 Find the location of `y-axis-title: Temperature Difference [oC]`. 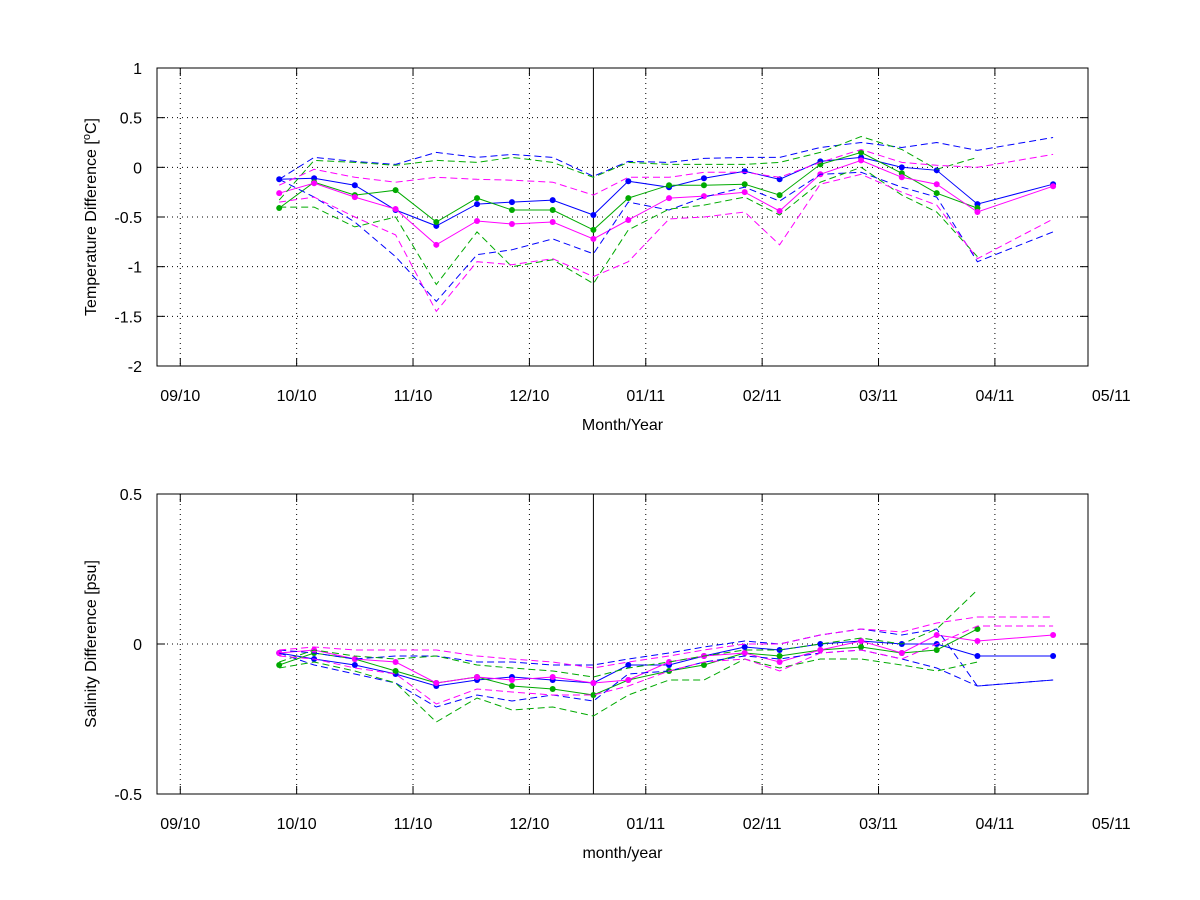

y-axis-title: Temperature Difference [oC] is located at coordinates (90, 217).